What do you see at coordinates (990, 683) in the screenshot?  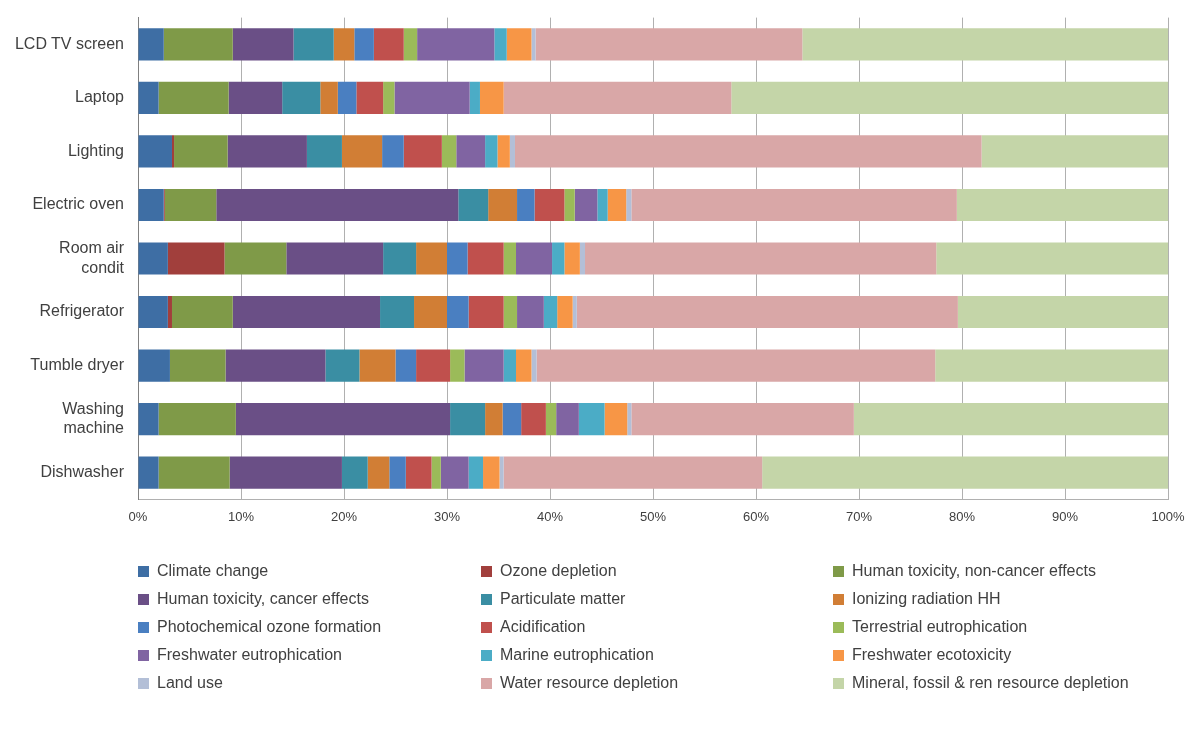 I see `legend-label: Mineral, fossil & ren resource depletion` at bounding box center [990, 683].